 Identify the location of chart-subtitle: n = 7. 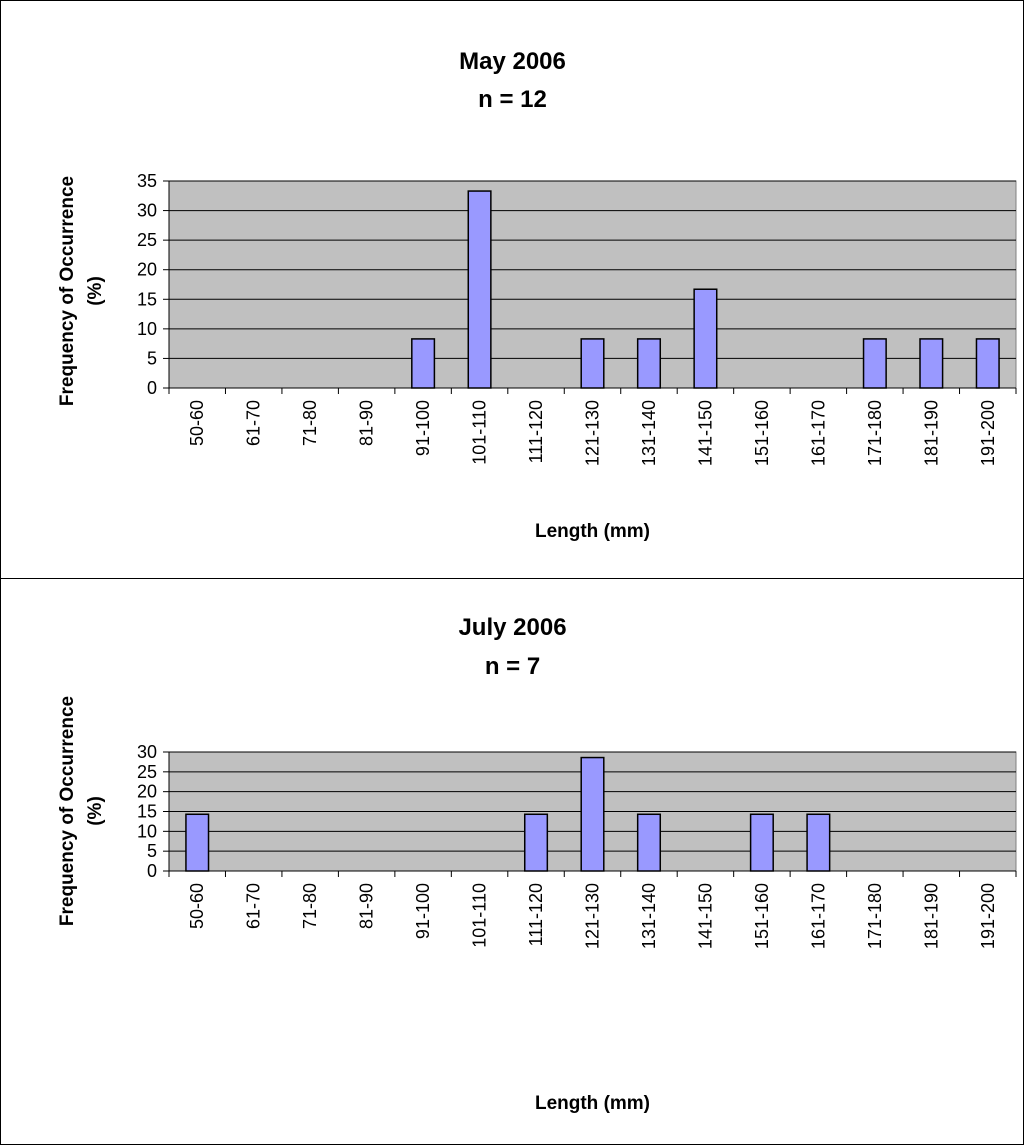
(512, 666).